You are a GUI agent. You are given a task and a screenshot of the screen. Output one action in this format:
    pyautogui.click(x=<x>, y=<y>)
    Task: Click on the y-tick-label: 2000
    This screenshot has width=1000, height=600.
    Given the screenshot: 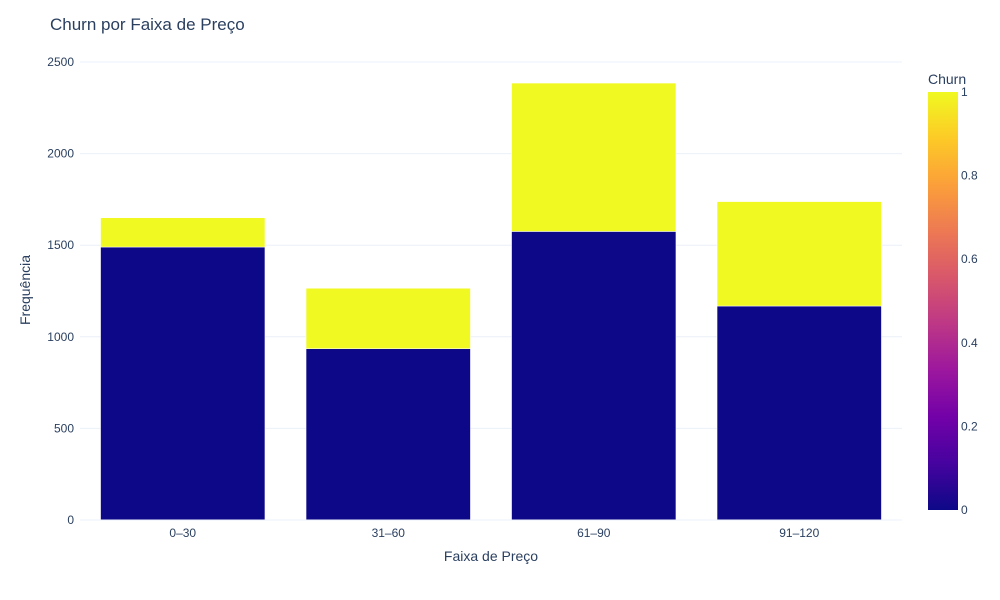 What is the action you would take?
    pyautogui.click(x=60, y=154)
    